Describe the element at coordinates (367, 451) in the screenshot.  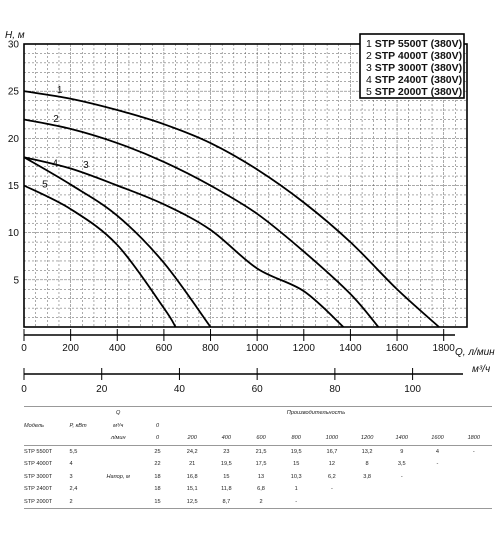
I see `table-cell: 13,2` at that location.